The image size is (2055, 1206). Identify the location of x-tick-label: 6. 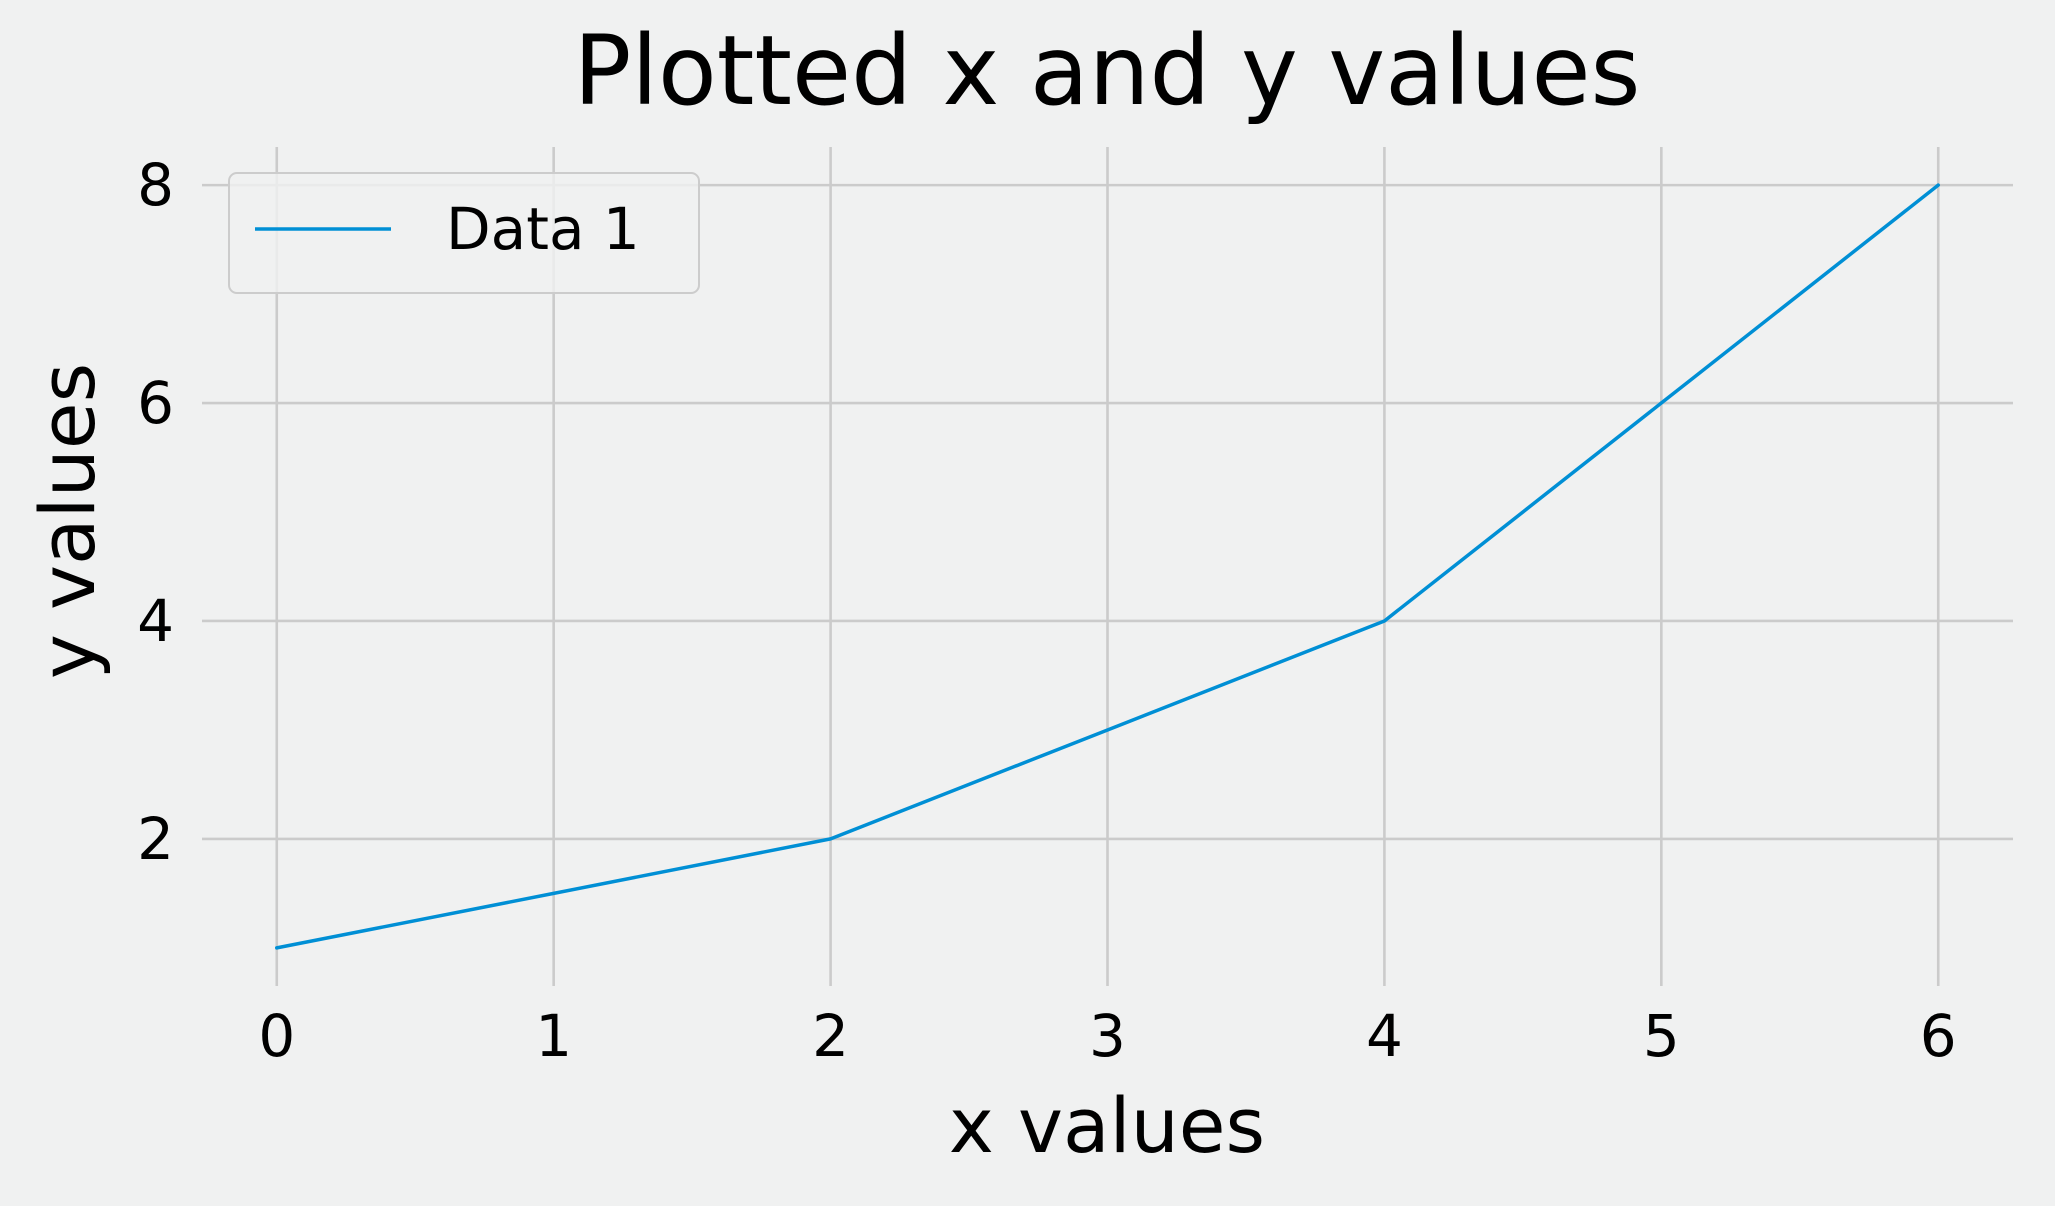
(1938, 1036).